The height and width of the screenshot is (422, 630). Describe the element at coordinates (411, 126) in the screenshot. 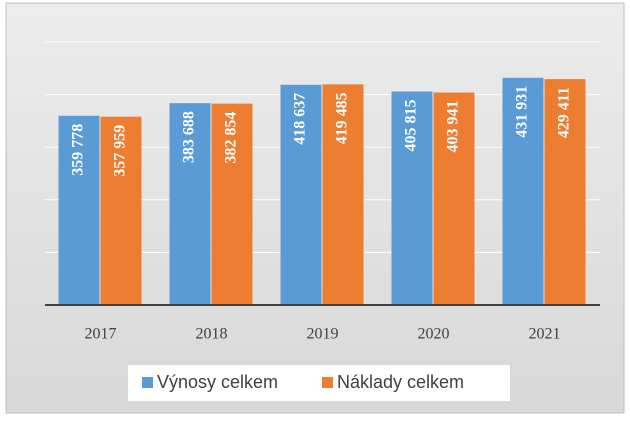

I see `data-label: 405 815` at that location.